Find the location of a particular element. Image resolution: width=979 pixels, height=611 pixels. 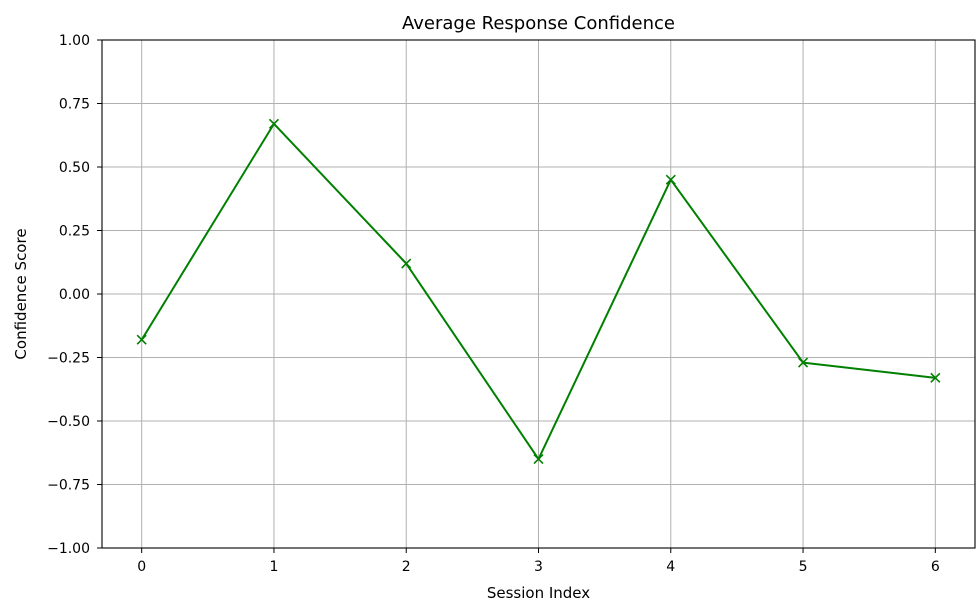

x-axis-label: Session Index is located at coordinates (538, 593).